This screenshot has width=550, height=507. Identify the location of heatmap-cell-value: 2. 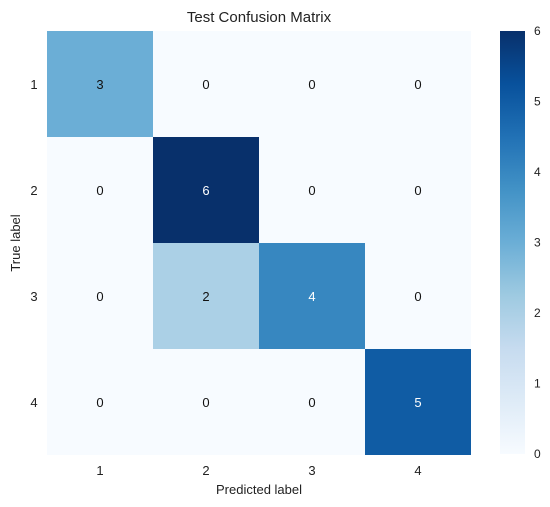
(205, 296).